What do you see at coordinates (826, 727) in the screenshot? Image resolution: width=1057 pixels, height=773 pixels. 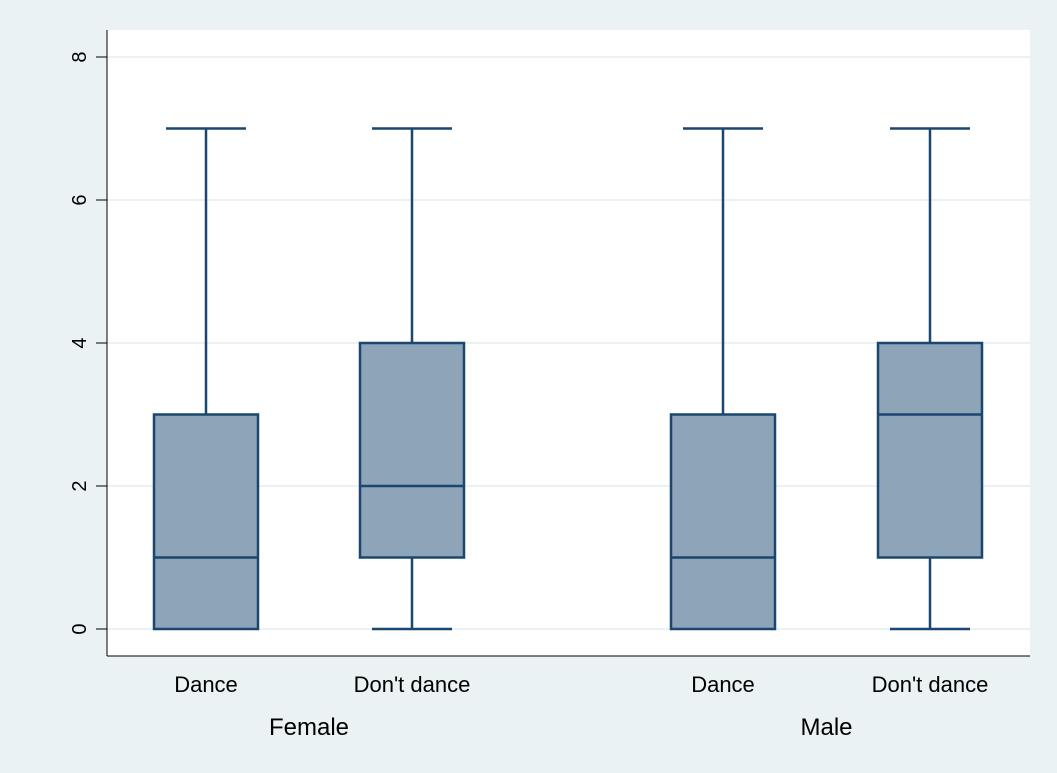 I see `group-label: Male` at bounding box center [826, 727].